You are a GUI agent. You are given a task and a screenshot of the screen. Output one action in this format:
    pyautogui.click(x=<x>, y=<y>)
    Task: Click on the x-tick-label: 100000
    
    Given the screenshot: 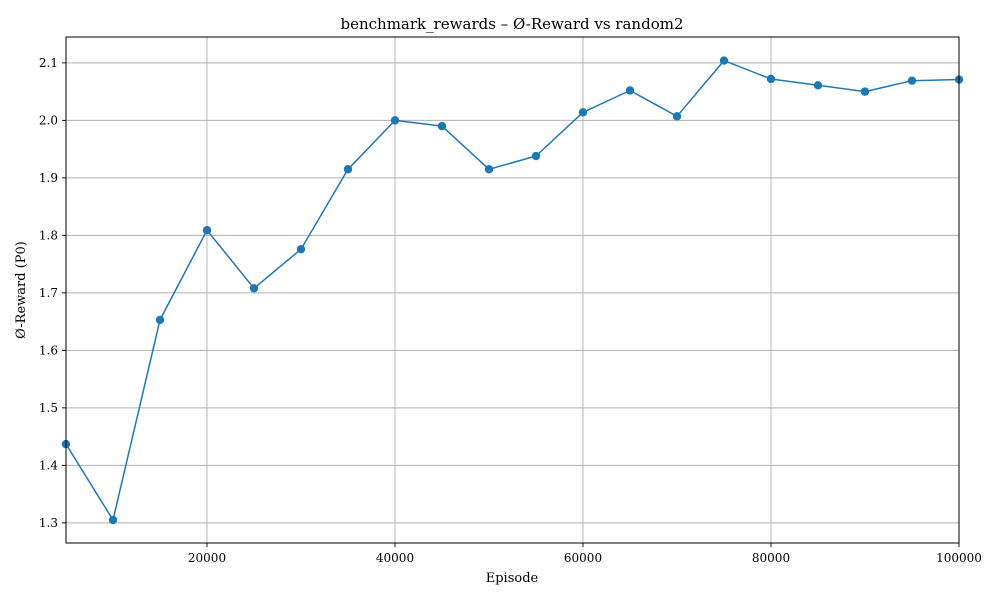 What is the action you would take?
    pyautogui.click(x=959, y=558)
    